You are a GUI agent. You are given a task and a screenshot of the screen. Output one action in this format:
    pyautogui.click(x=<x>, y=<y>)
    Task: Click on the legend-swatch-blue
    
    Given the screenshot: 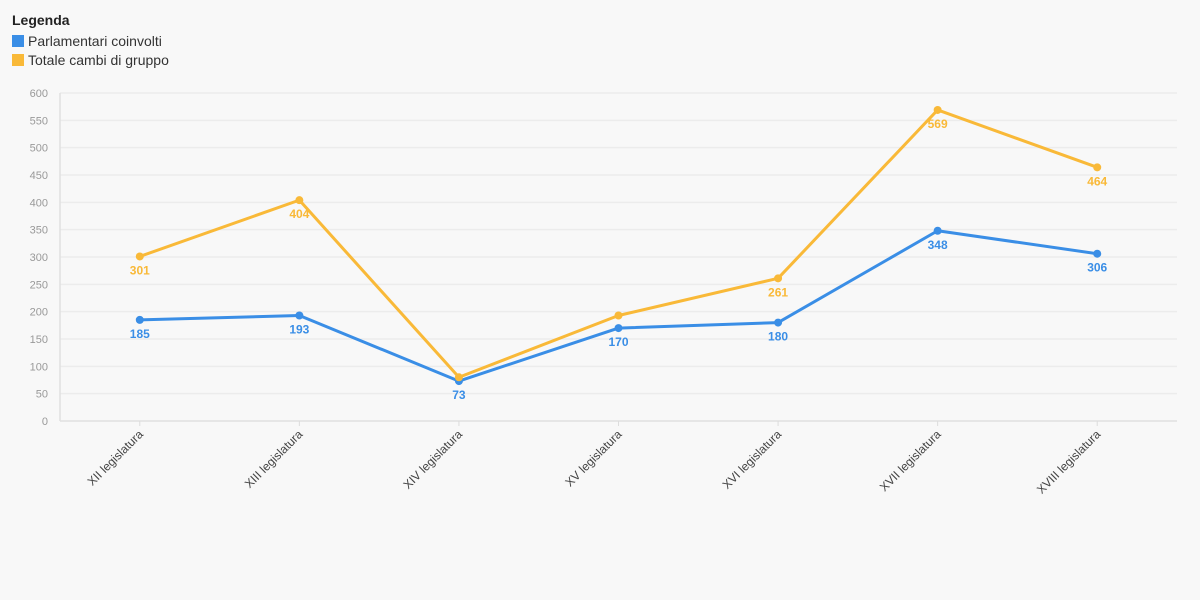 What is the action you would take?
    pyautogui.click(x=18, y=40)
    